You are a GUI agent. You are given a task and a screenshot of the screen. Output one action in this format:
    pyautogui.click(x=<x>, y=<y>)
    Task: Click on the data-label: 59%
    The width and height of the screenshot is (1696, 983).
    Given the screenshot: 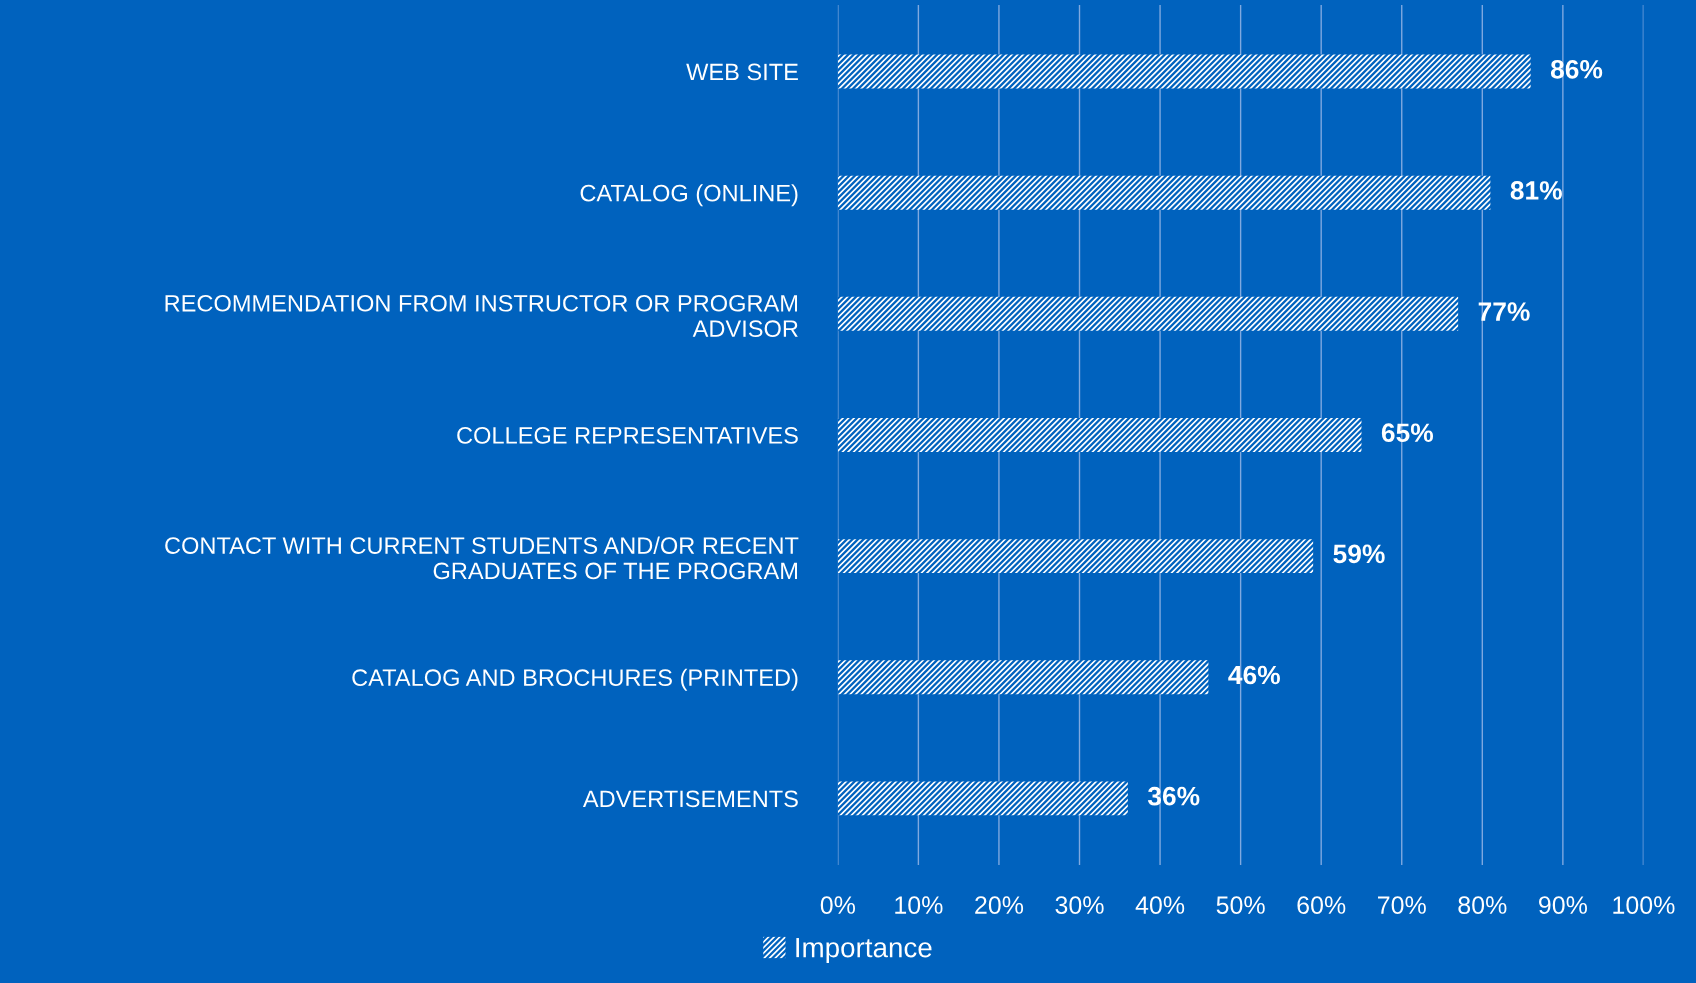 What is the action you would take?
    pyautogui.click(x=1359, y=554)
    